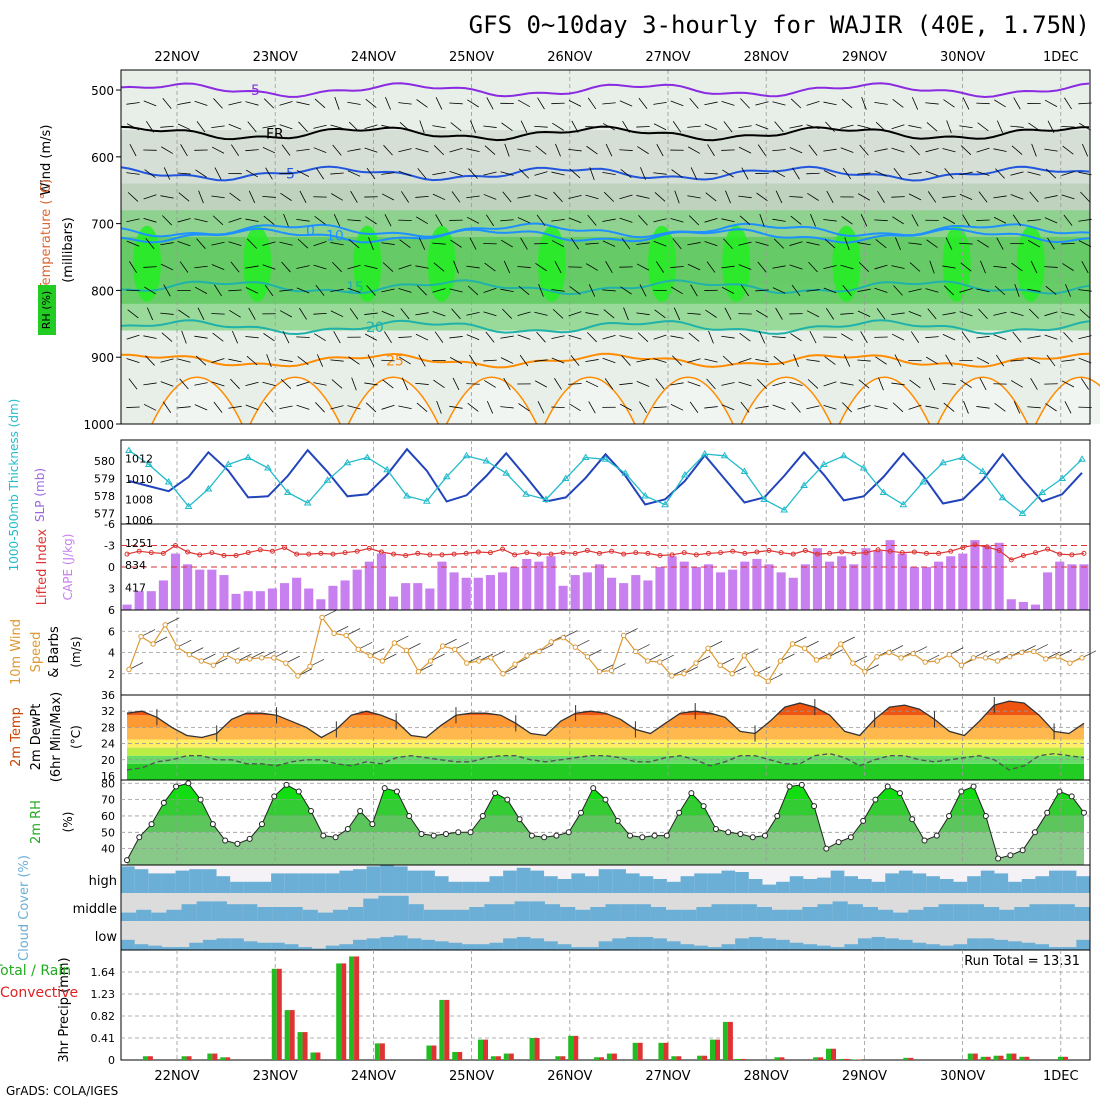 This screenshot has width=1100, height=1100. What do you see at coordinates (111, 631) in the screenshot?
I see `wind-tick-label: 6` at bounding box center [111, 631].